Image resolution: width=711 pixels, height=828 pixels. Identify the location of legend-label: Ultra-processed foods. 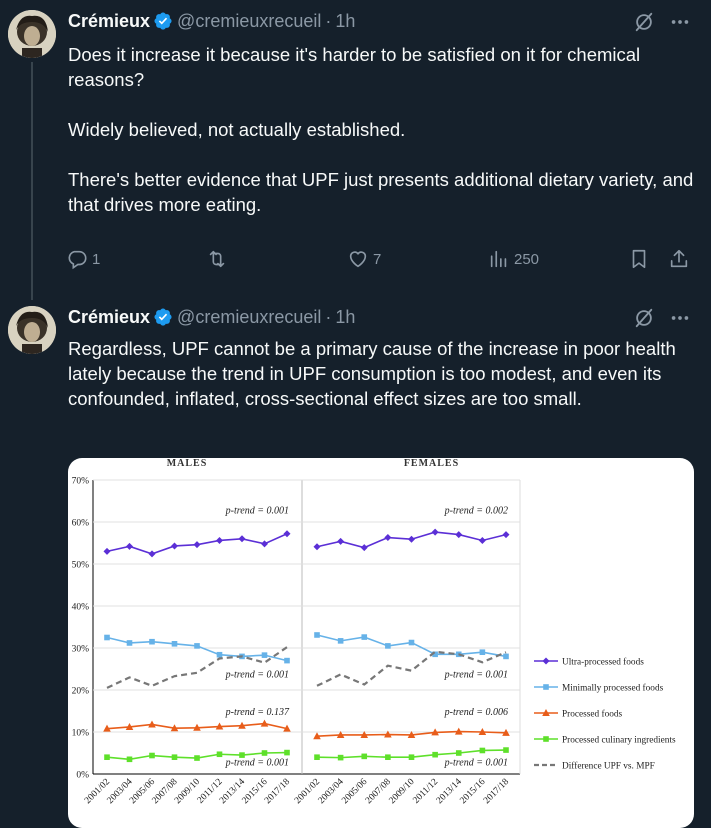
(603, 662).